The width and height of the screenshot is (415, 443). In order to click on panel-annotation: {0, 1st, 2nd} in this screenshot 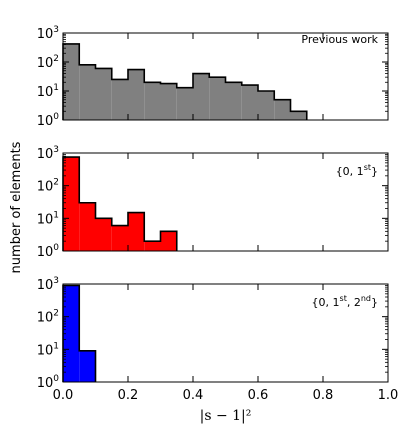, I will do `click(345, 301)`.